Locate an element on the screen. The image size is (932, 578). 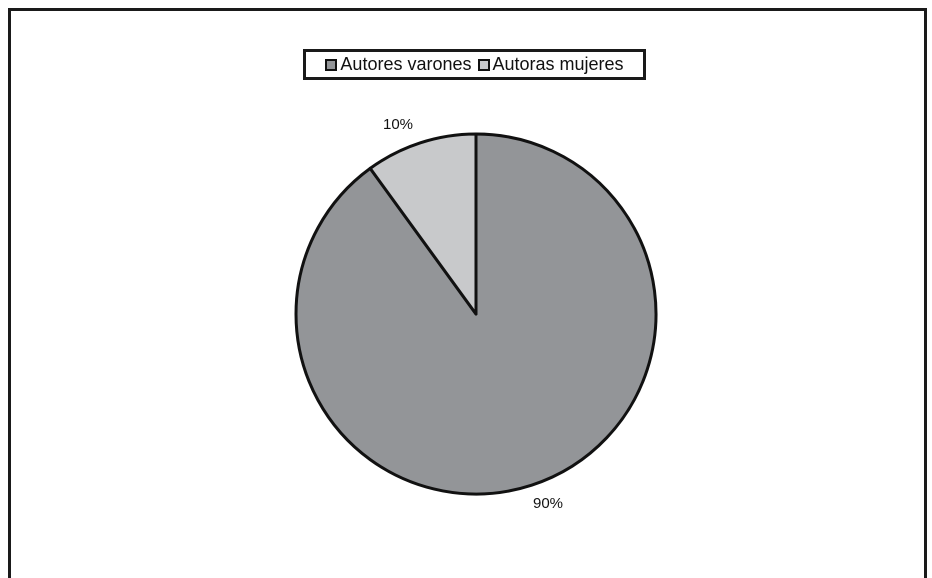
legend-item-mujeres: Autoras mujeres is located at coordinates (550, 64).